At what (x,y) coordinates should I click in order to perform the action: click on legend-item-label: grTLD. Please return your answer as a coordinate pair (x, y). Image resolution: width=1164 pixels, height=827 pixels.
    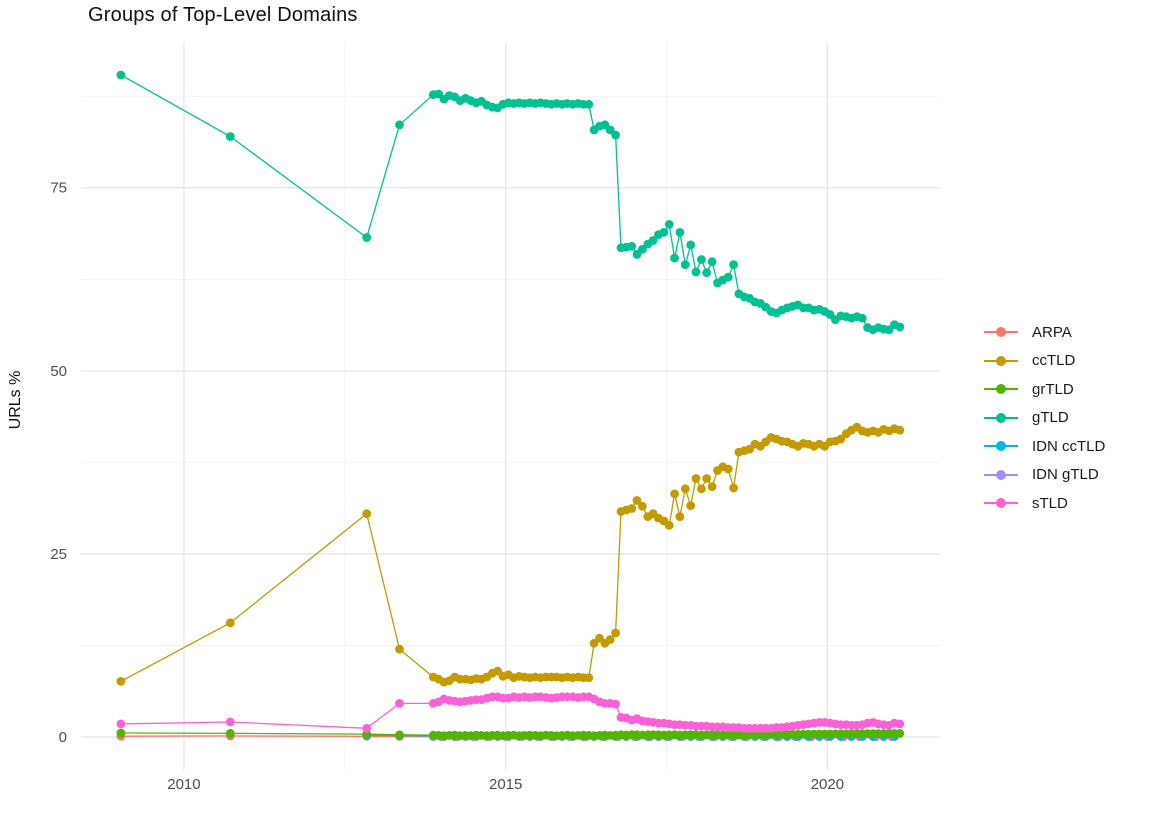
    Looking at the image, I should click on (1053, 389).